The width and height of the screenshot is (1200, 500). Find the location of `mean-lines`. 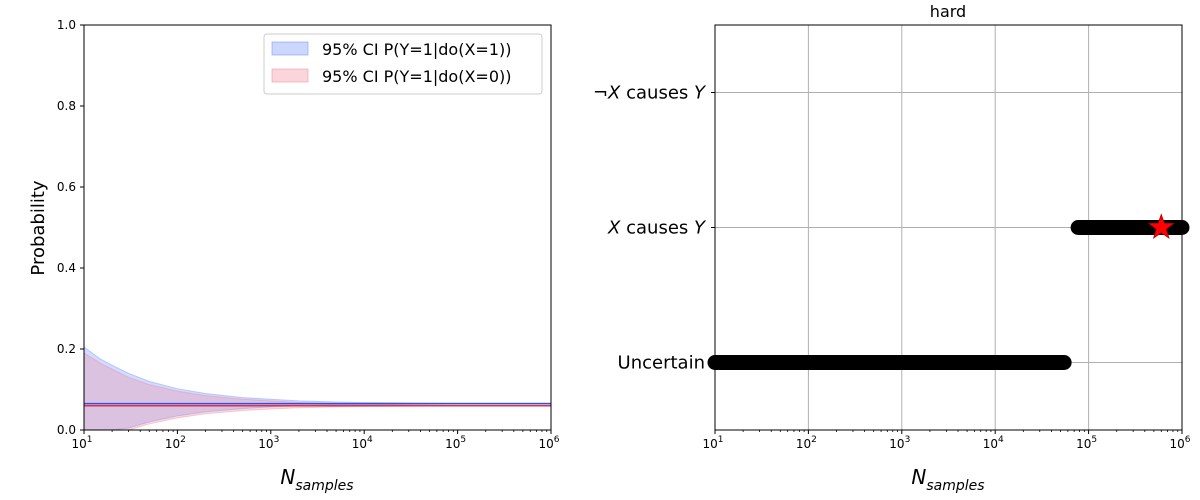

mean-lines is located at coordinates (317, 404).